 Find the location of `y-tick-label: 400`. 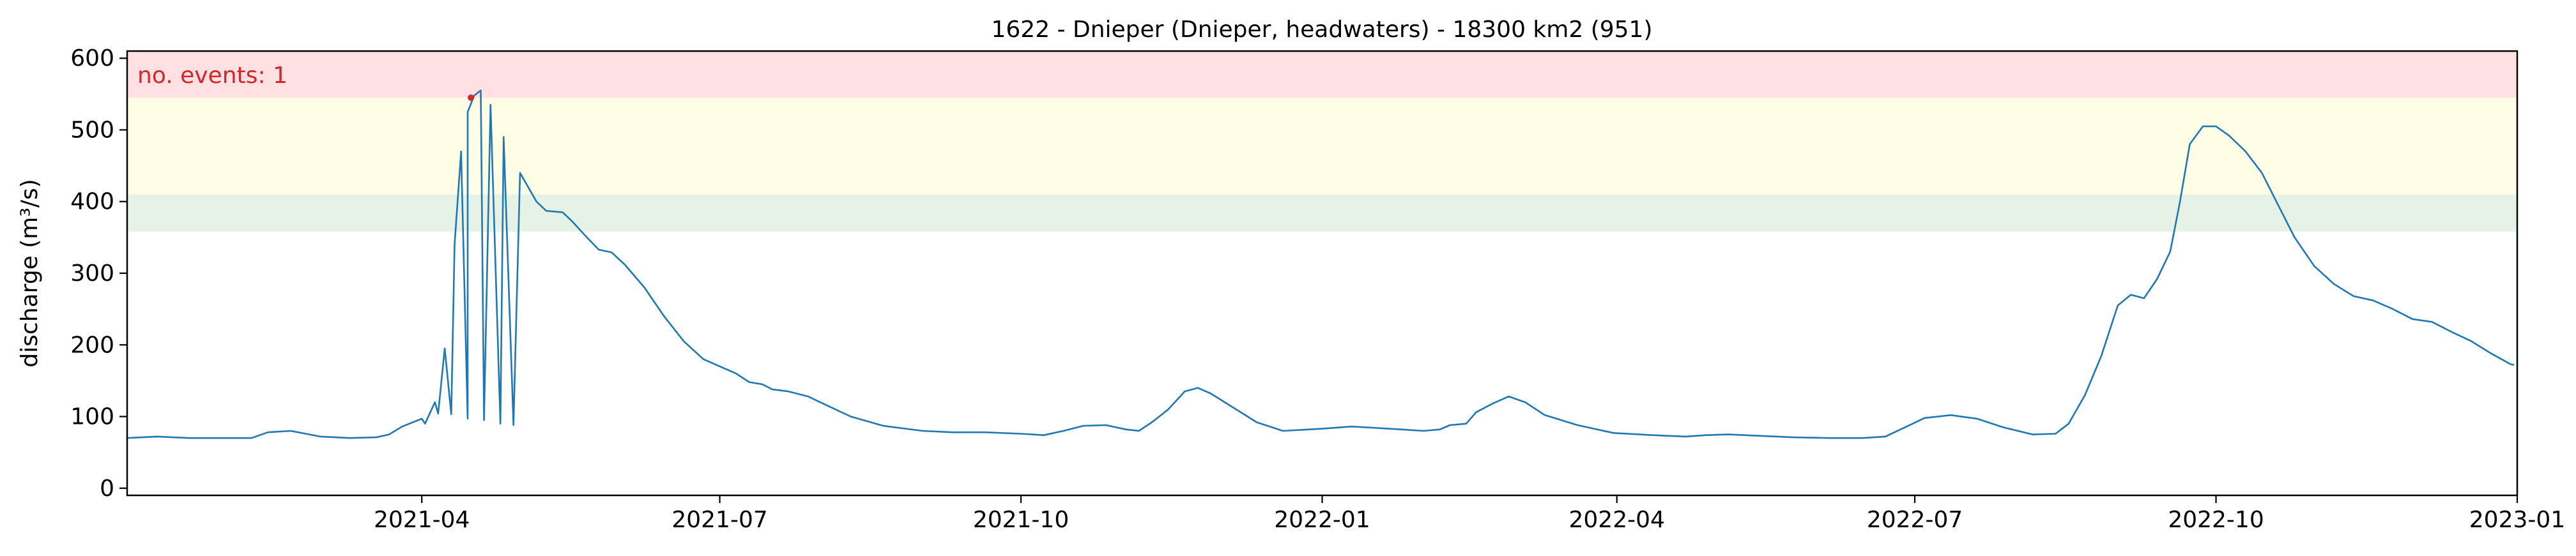

y-tick-label: 400 is located at coordinates (92, 202).